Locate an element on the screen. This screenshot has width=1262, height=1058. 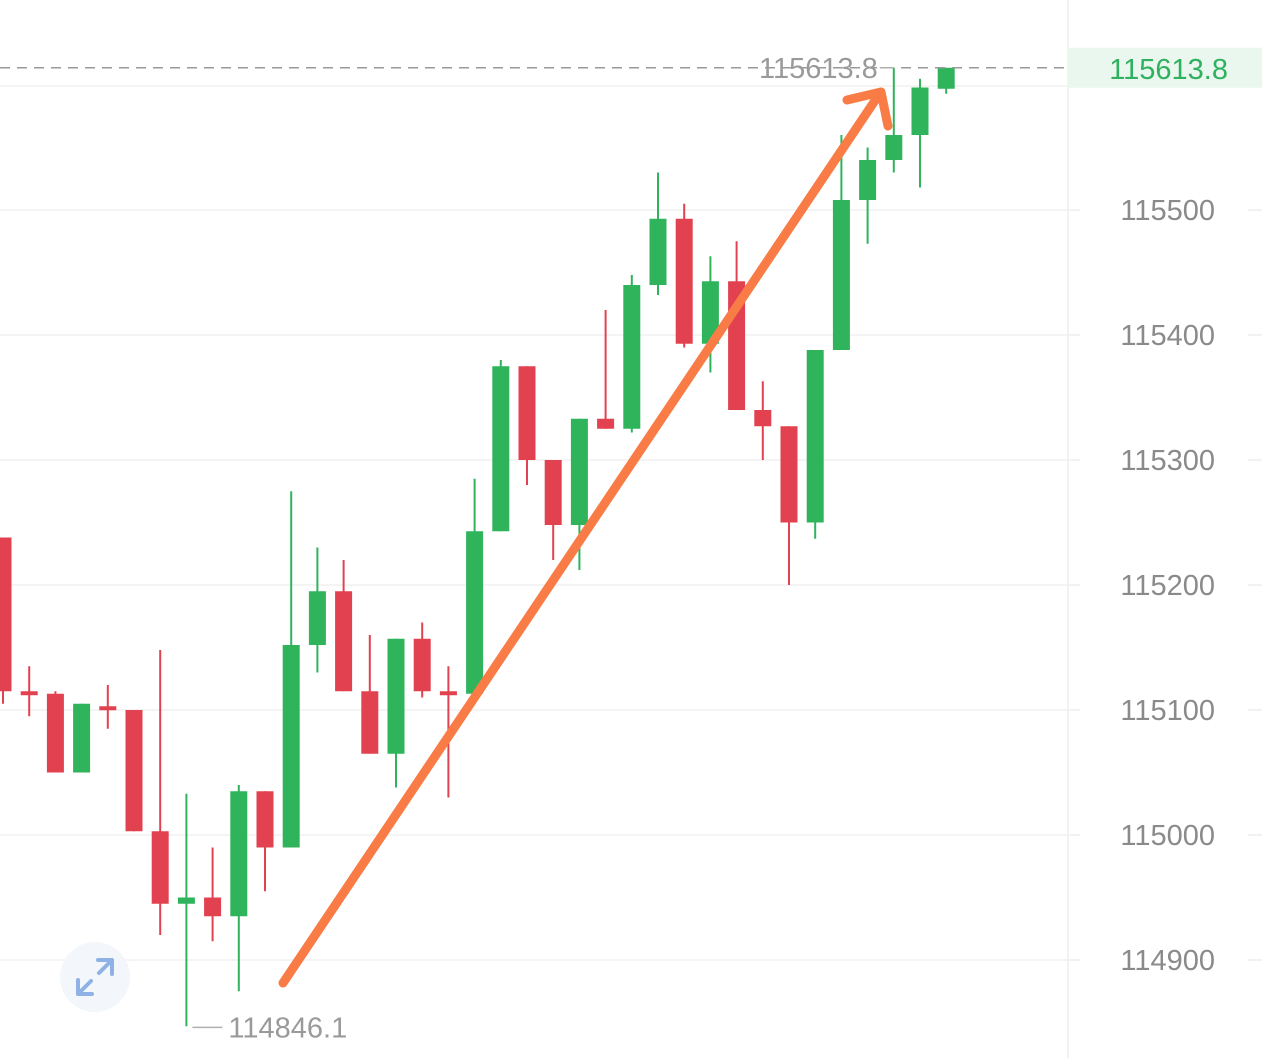
y-tick-label: 115200 is located at coordinates (1167, 586).